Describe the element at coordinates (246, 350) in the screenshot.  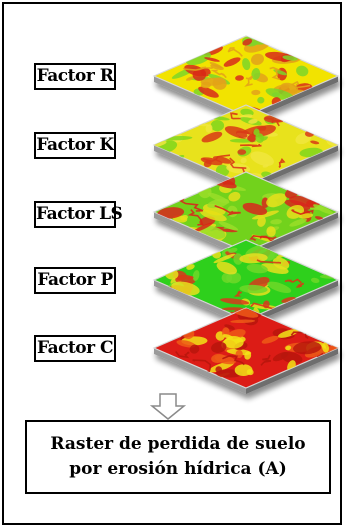
I see `factor-c-layer` at that location.